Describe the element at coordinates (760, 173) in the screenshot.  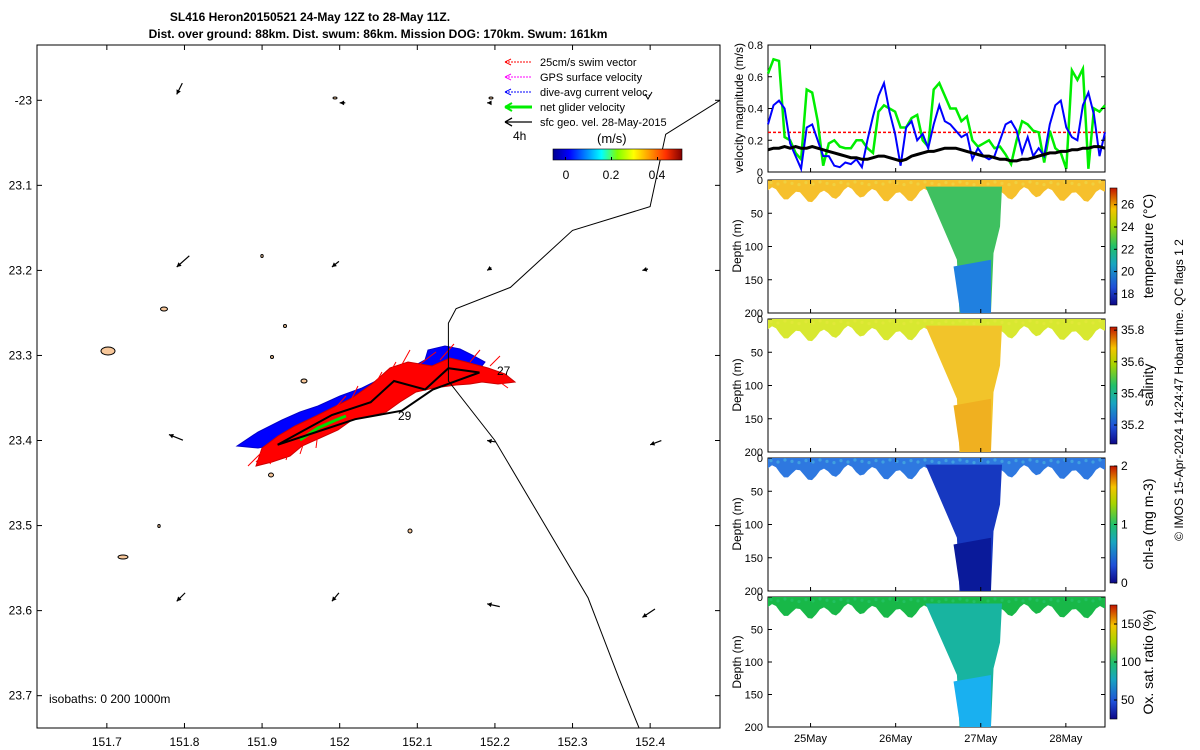
I see `velocity-y-tick-label: 0` at that location.